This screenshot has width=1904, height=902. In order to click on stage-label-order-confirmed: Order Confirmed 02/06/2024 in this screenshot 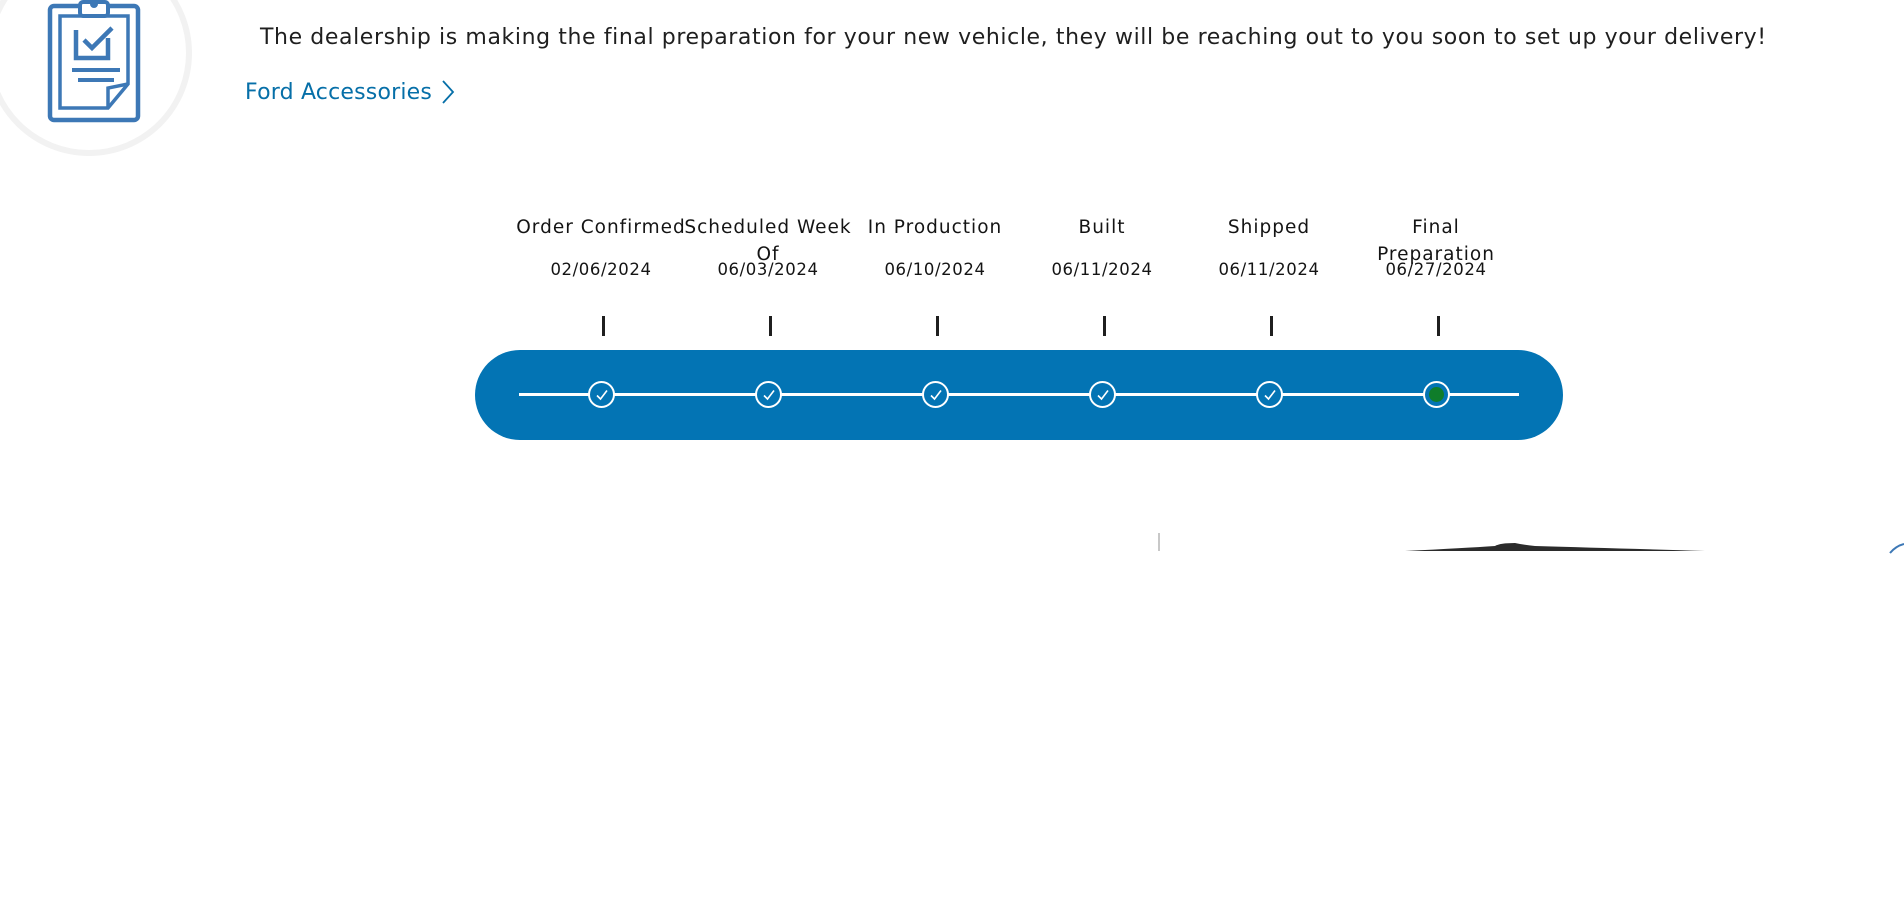, I will do `click(601, 246)`.